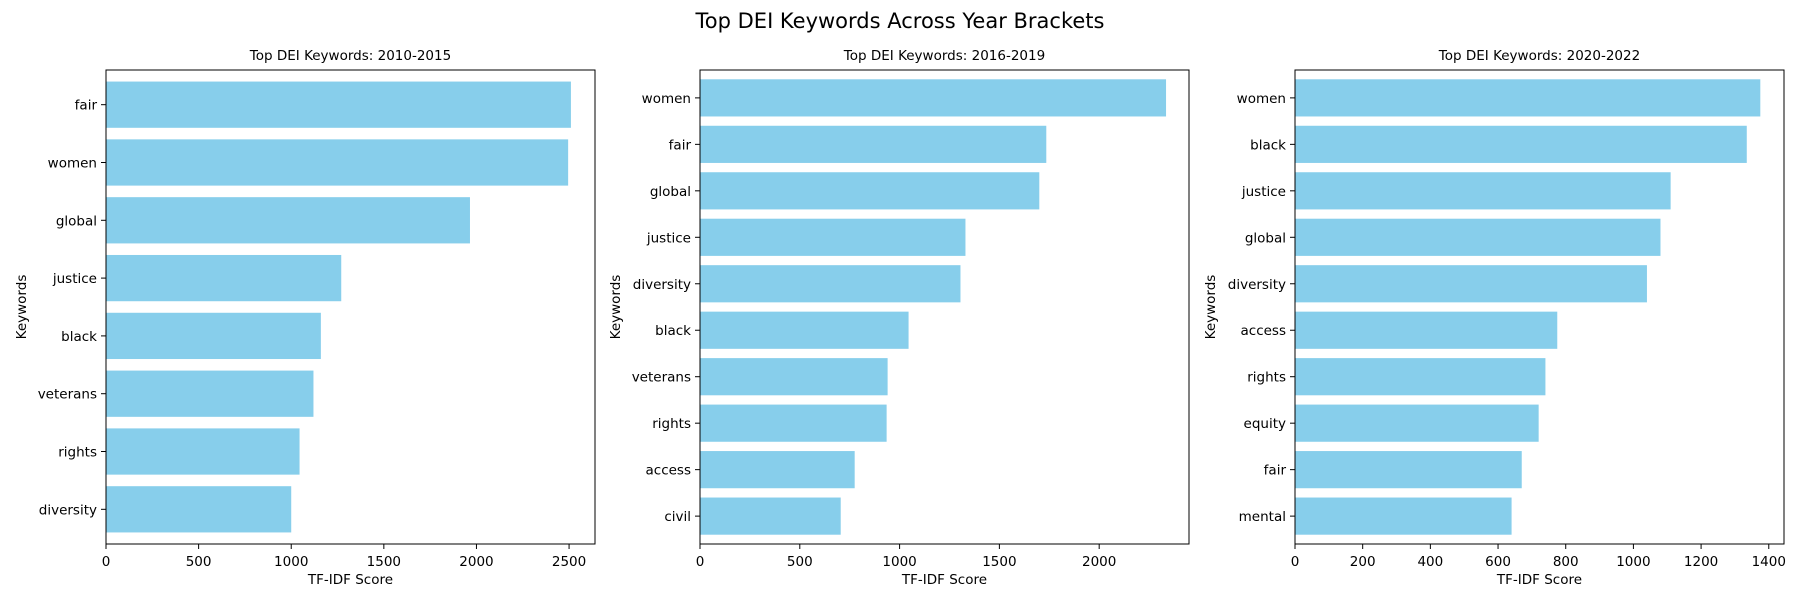 The image size is (1800, 600). I want to click on figure-title: Top DEI Keywords Across Year Brackets, so click(900, 21).